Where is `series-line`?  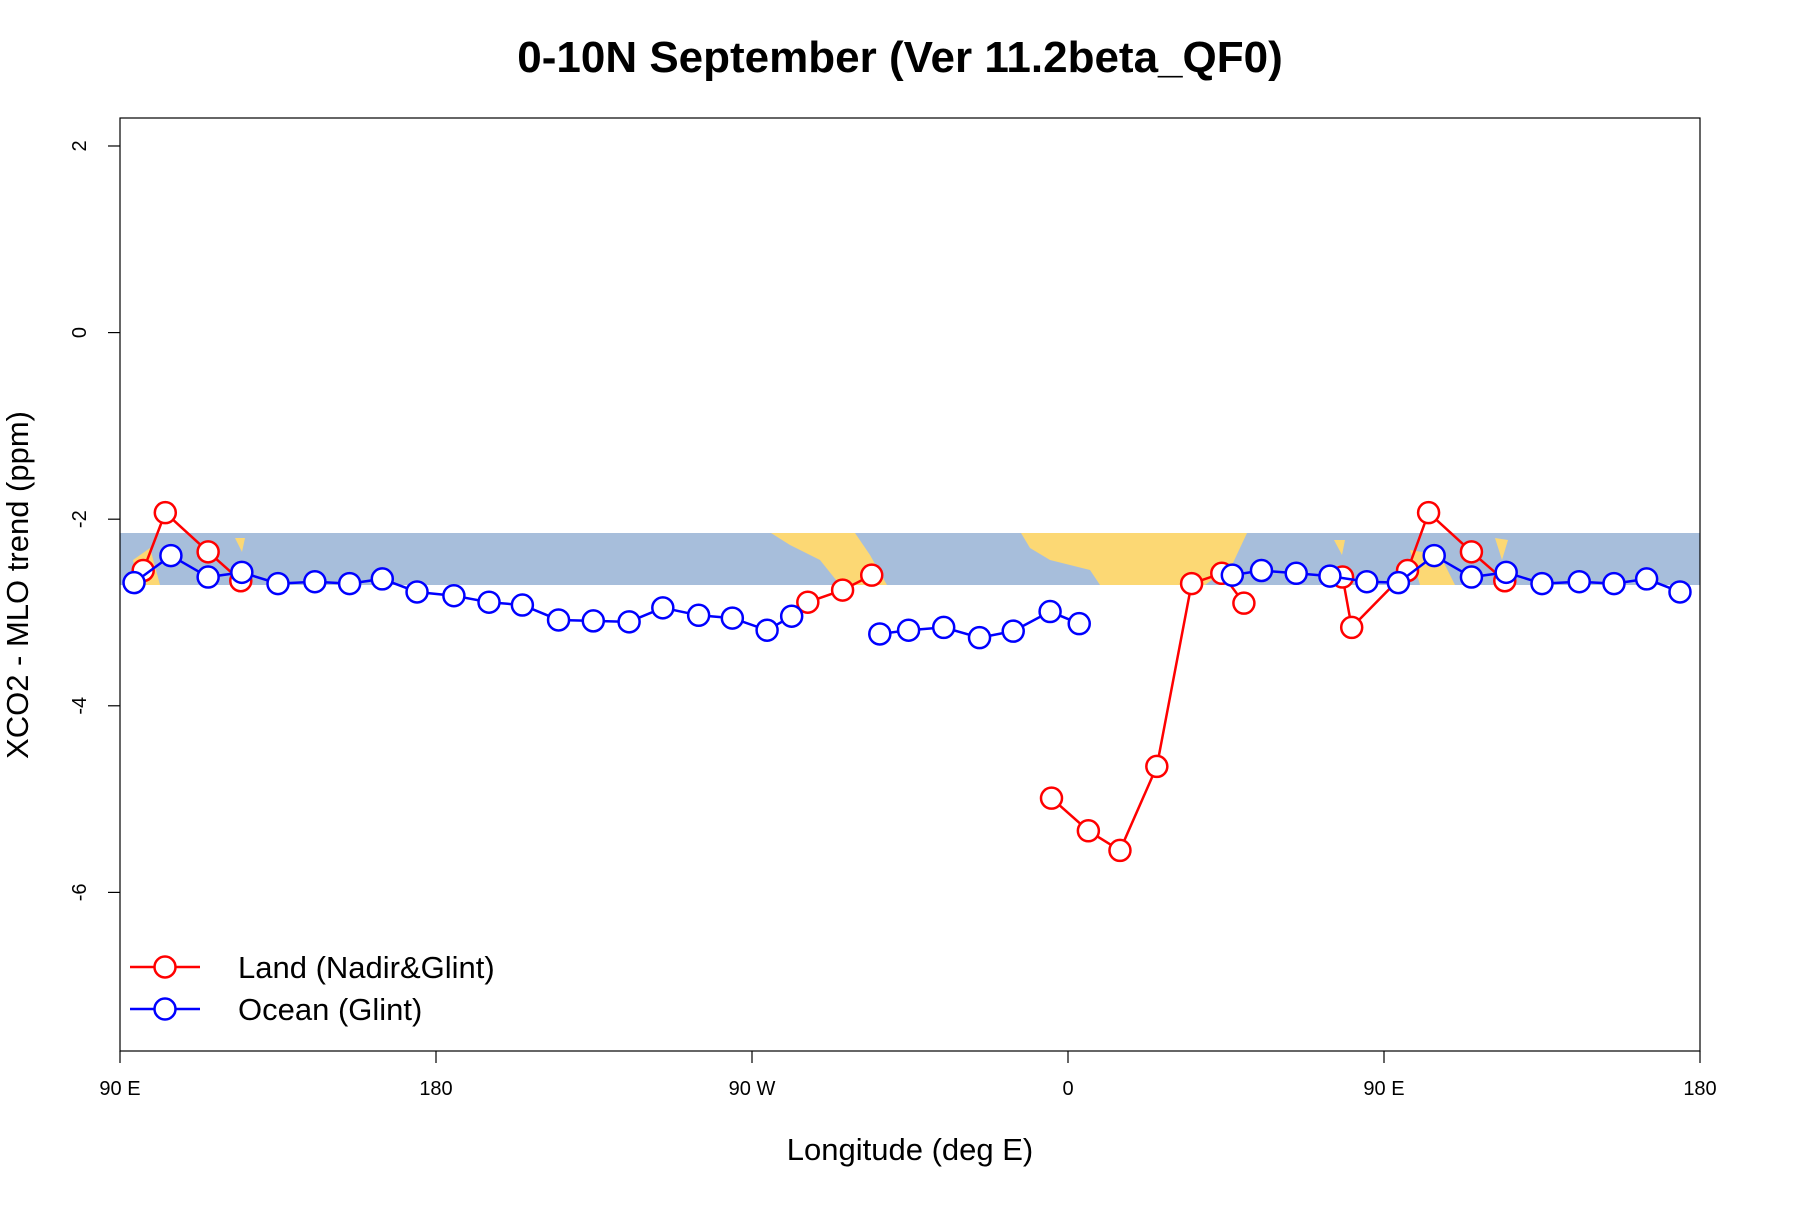
series-line is located at coordinates (192, 546).